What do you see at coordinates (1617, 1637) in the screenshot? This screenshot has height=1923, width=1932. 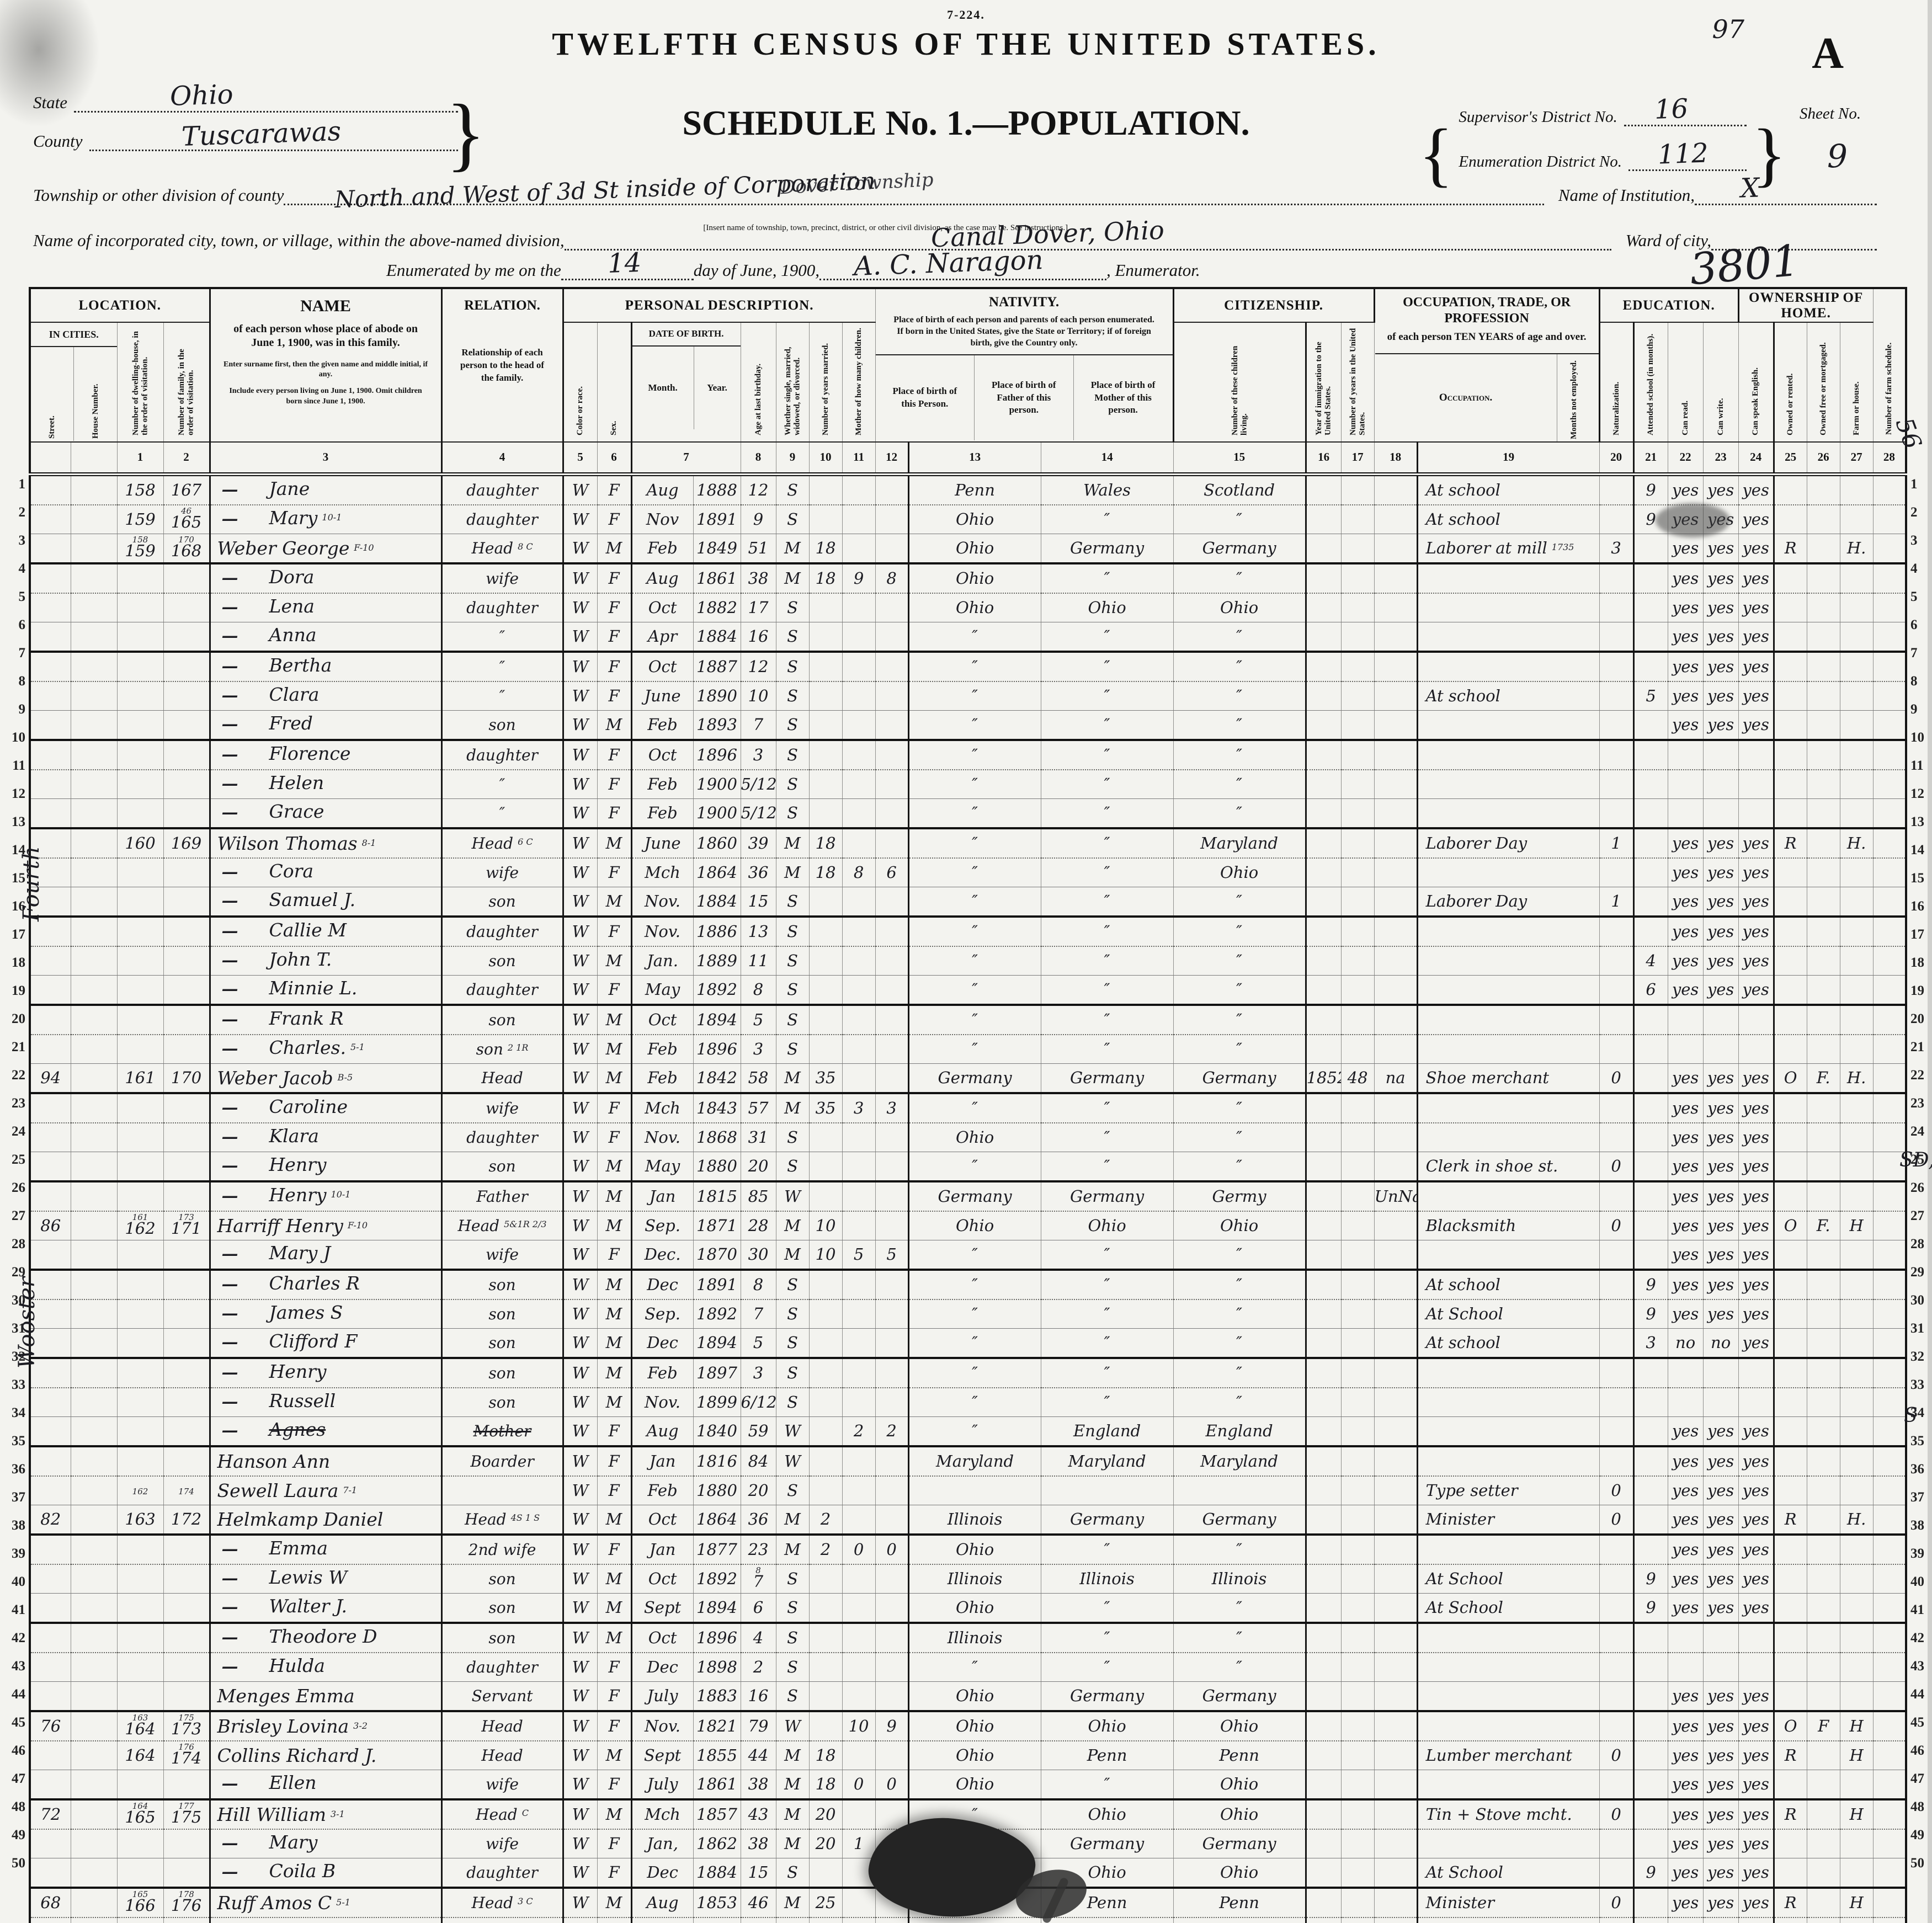 I see `cell-months-unemployed` at bounding box center [1617, 1637].